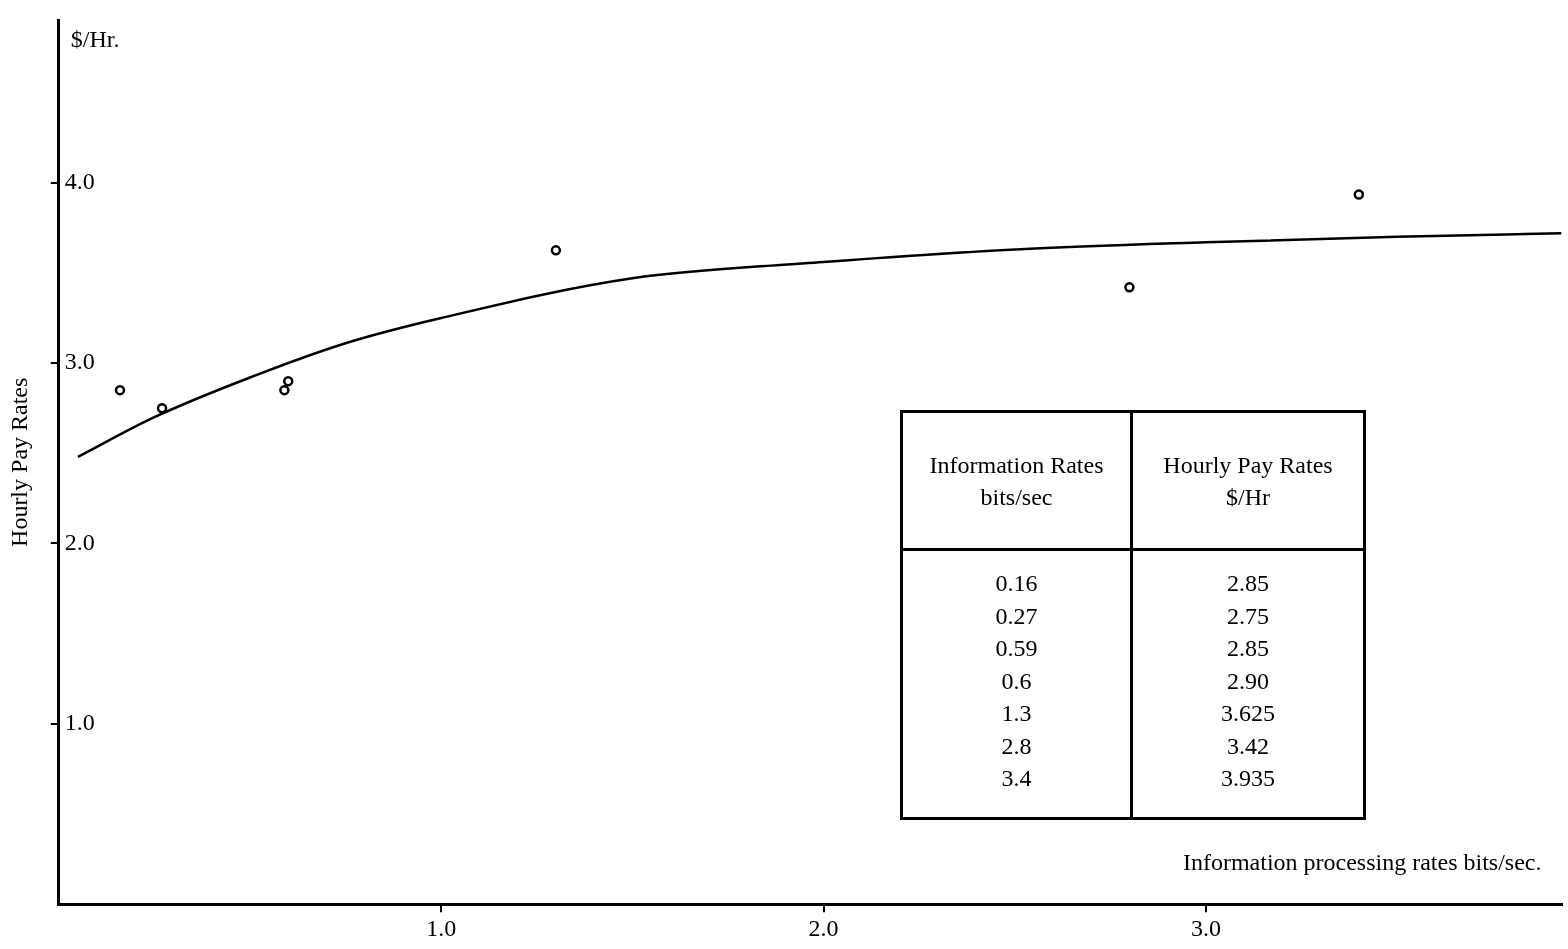 The image size is (1568, 949). What do you see at coordinates (1248, 778) in the screenshot?
I see `annotation: 3.935` at bounding box center [1248, 778].